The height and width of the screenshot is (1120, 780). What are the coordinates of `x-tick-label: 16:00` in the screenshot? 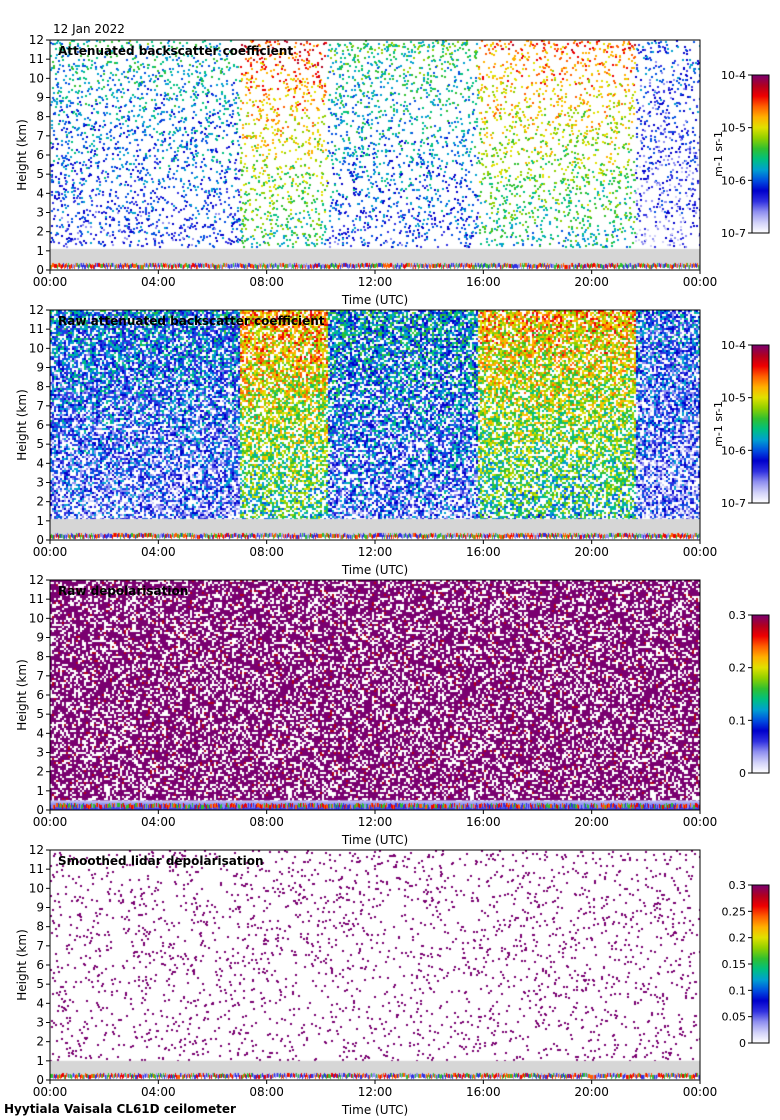 It's located at (483, 822).